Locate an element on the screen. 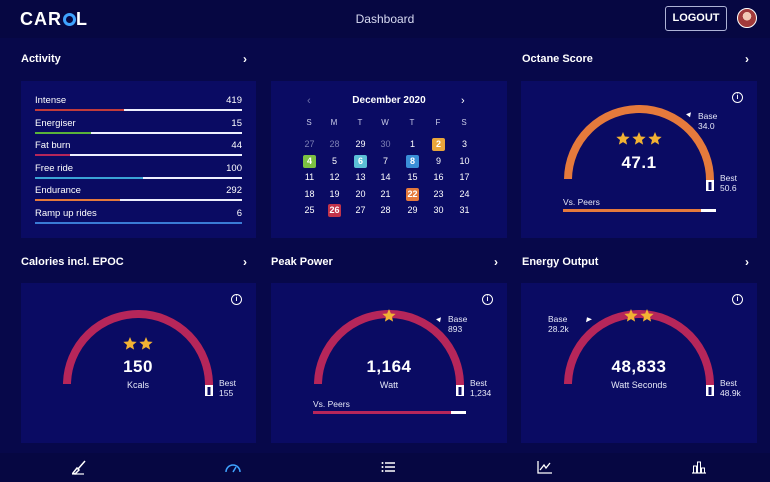  calendar-day: 3 is located at coordinates (464, 144).